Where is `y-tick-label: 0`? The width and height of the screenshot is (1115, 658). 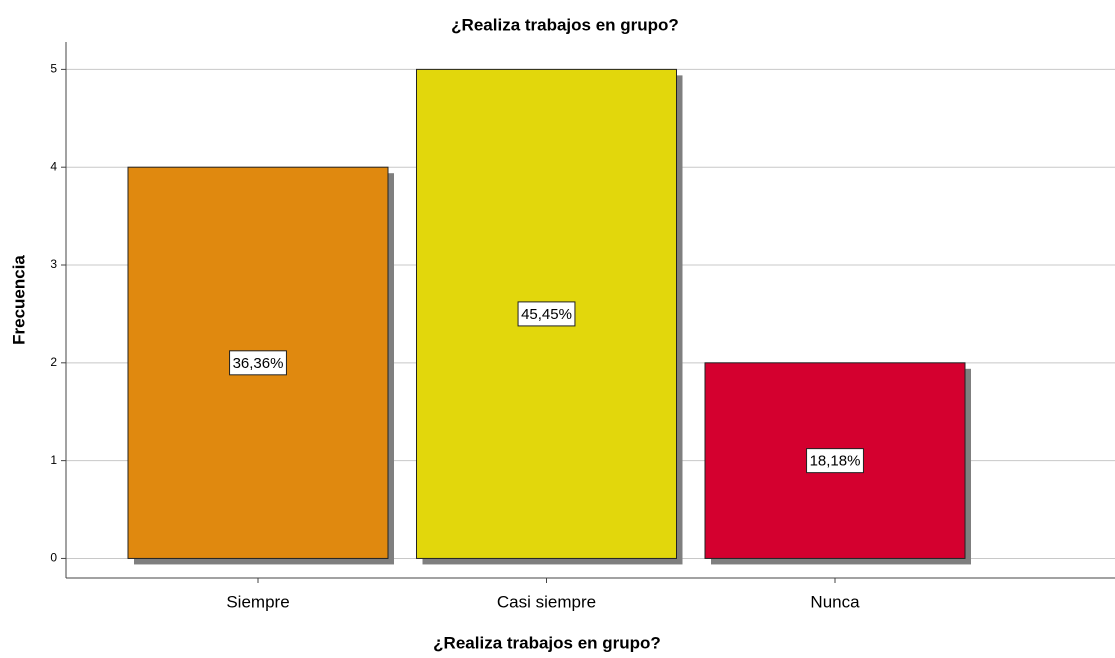 y-tick-label: 0 is located at coordinates (53, 558).